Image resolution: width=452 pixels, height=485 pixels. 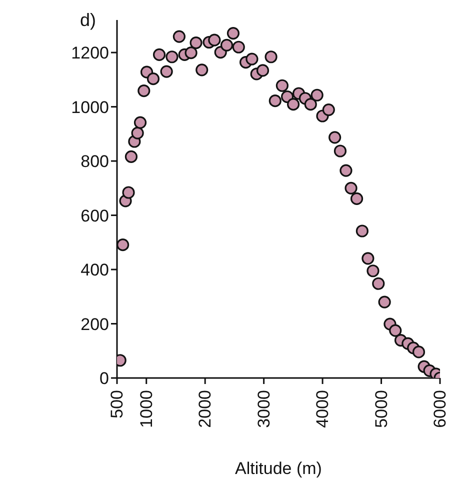 What do you see at coordinates (104, 378) in the screenshot?
I see `y-tick-label: 0` at bounding box center [104, 378].